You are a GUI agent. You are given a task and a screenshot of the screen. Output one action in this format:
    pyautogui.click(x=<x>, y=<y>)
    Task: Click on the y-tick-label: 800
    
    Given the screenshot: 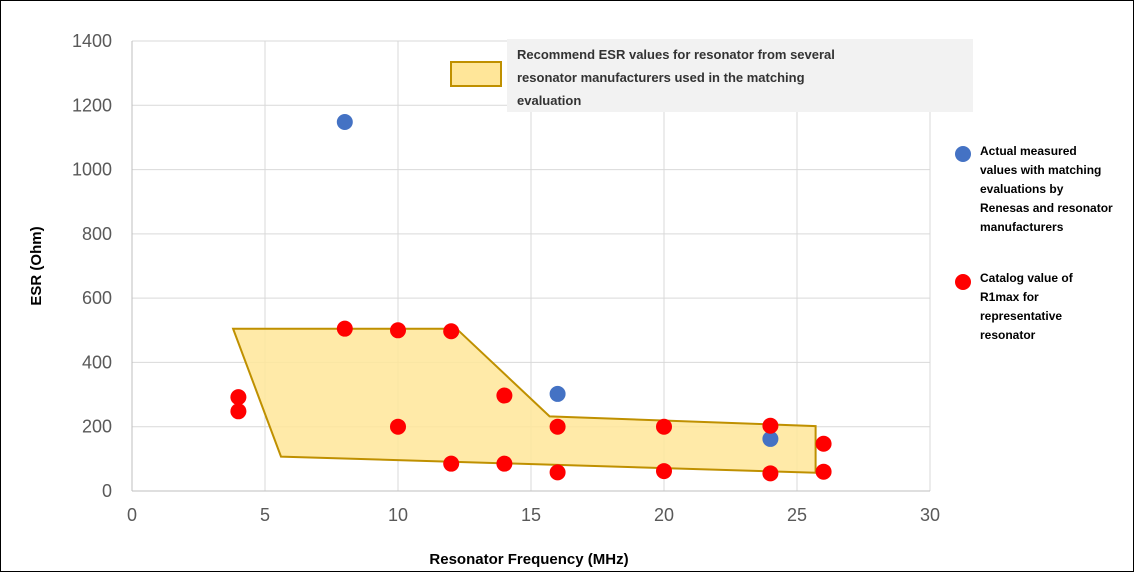 What is the action you would take?
    pyautogui.click(x=97, y=234)
    